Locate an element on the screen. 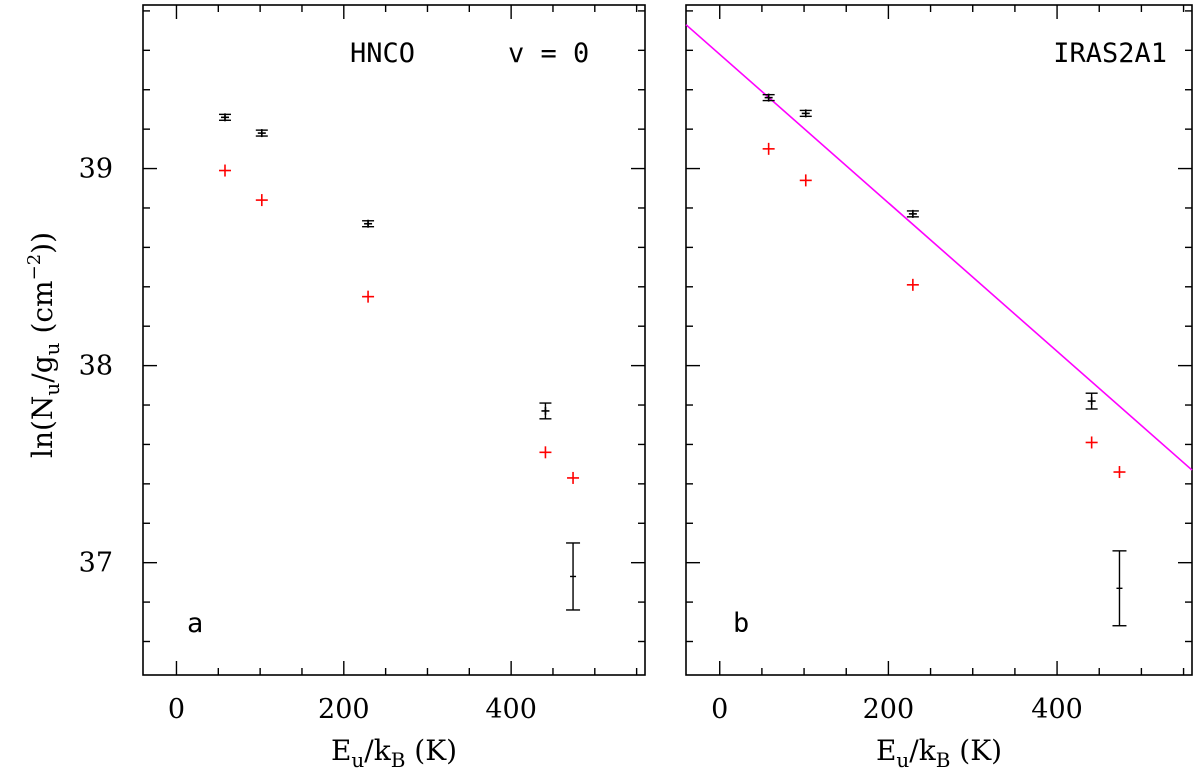  y-tick-label: 39 is located at coordinates (96, 169).